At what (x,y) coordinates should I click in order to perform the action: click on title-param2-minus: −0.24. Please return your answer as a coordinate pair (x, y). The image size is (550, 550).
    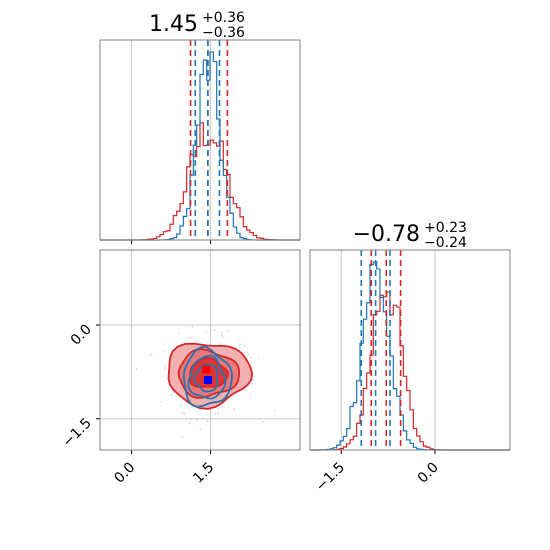
    Looking at the image, I should click on (445, 243).